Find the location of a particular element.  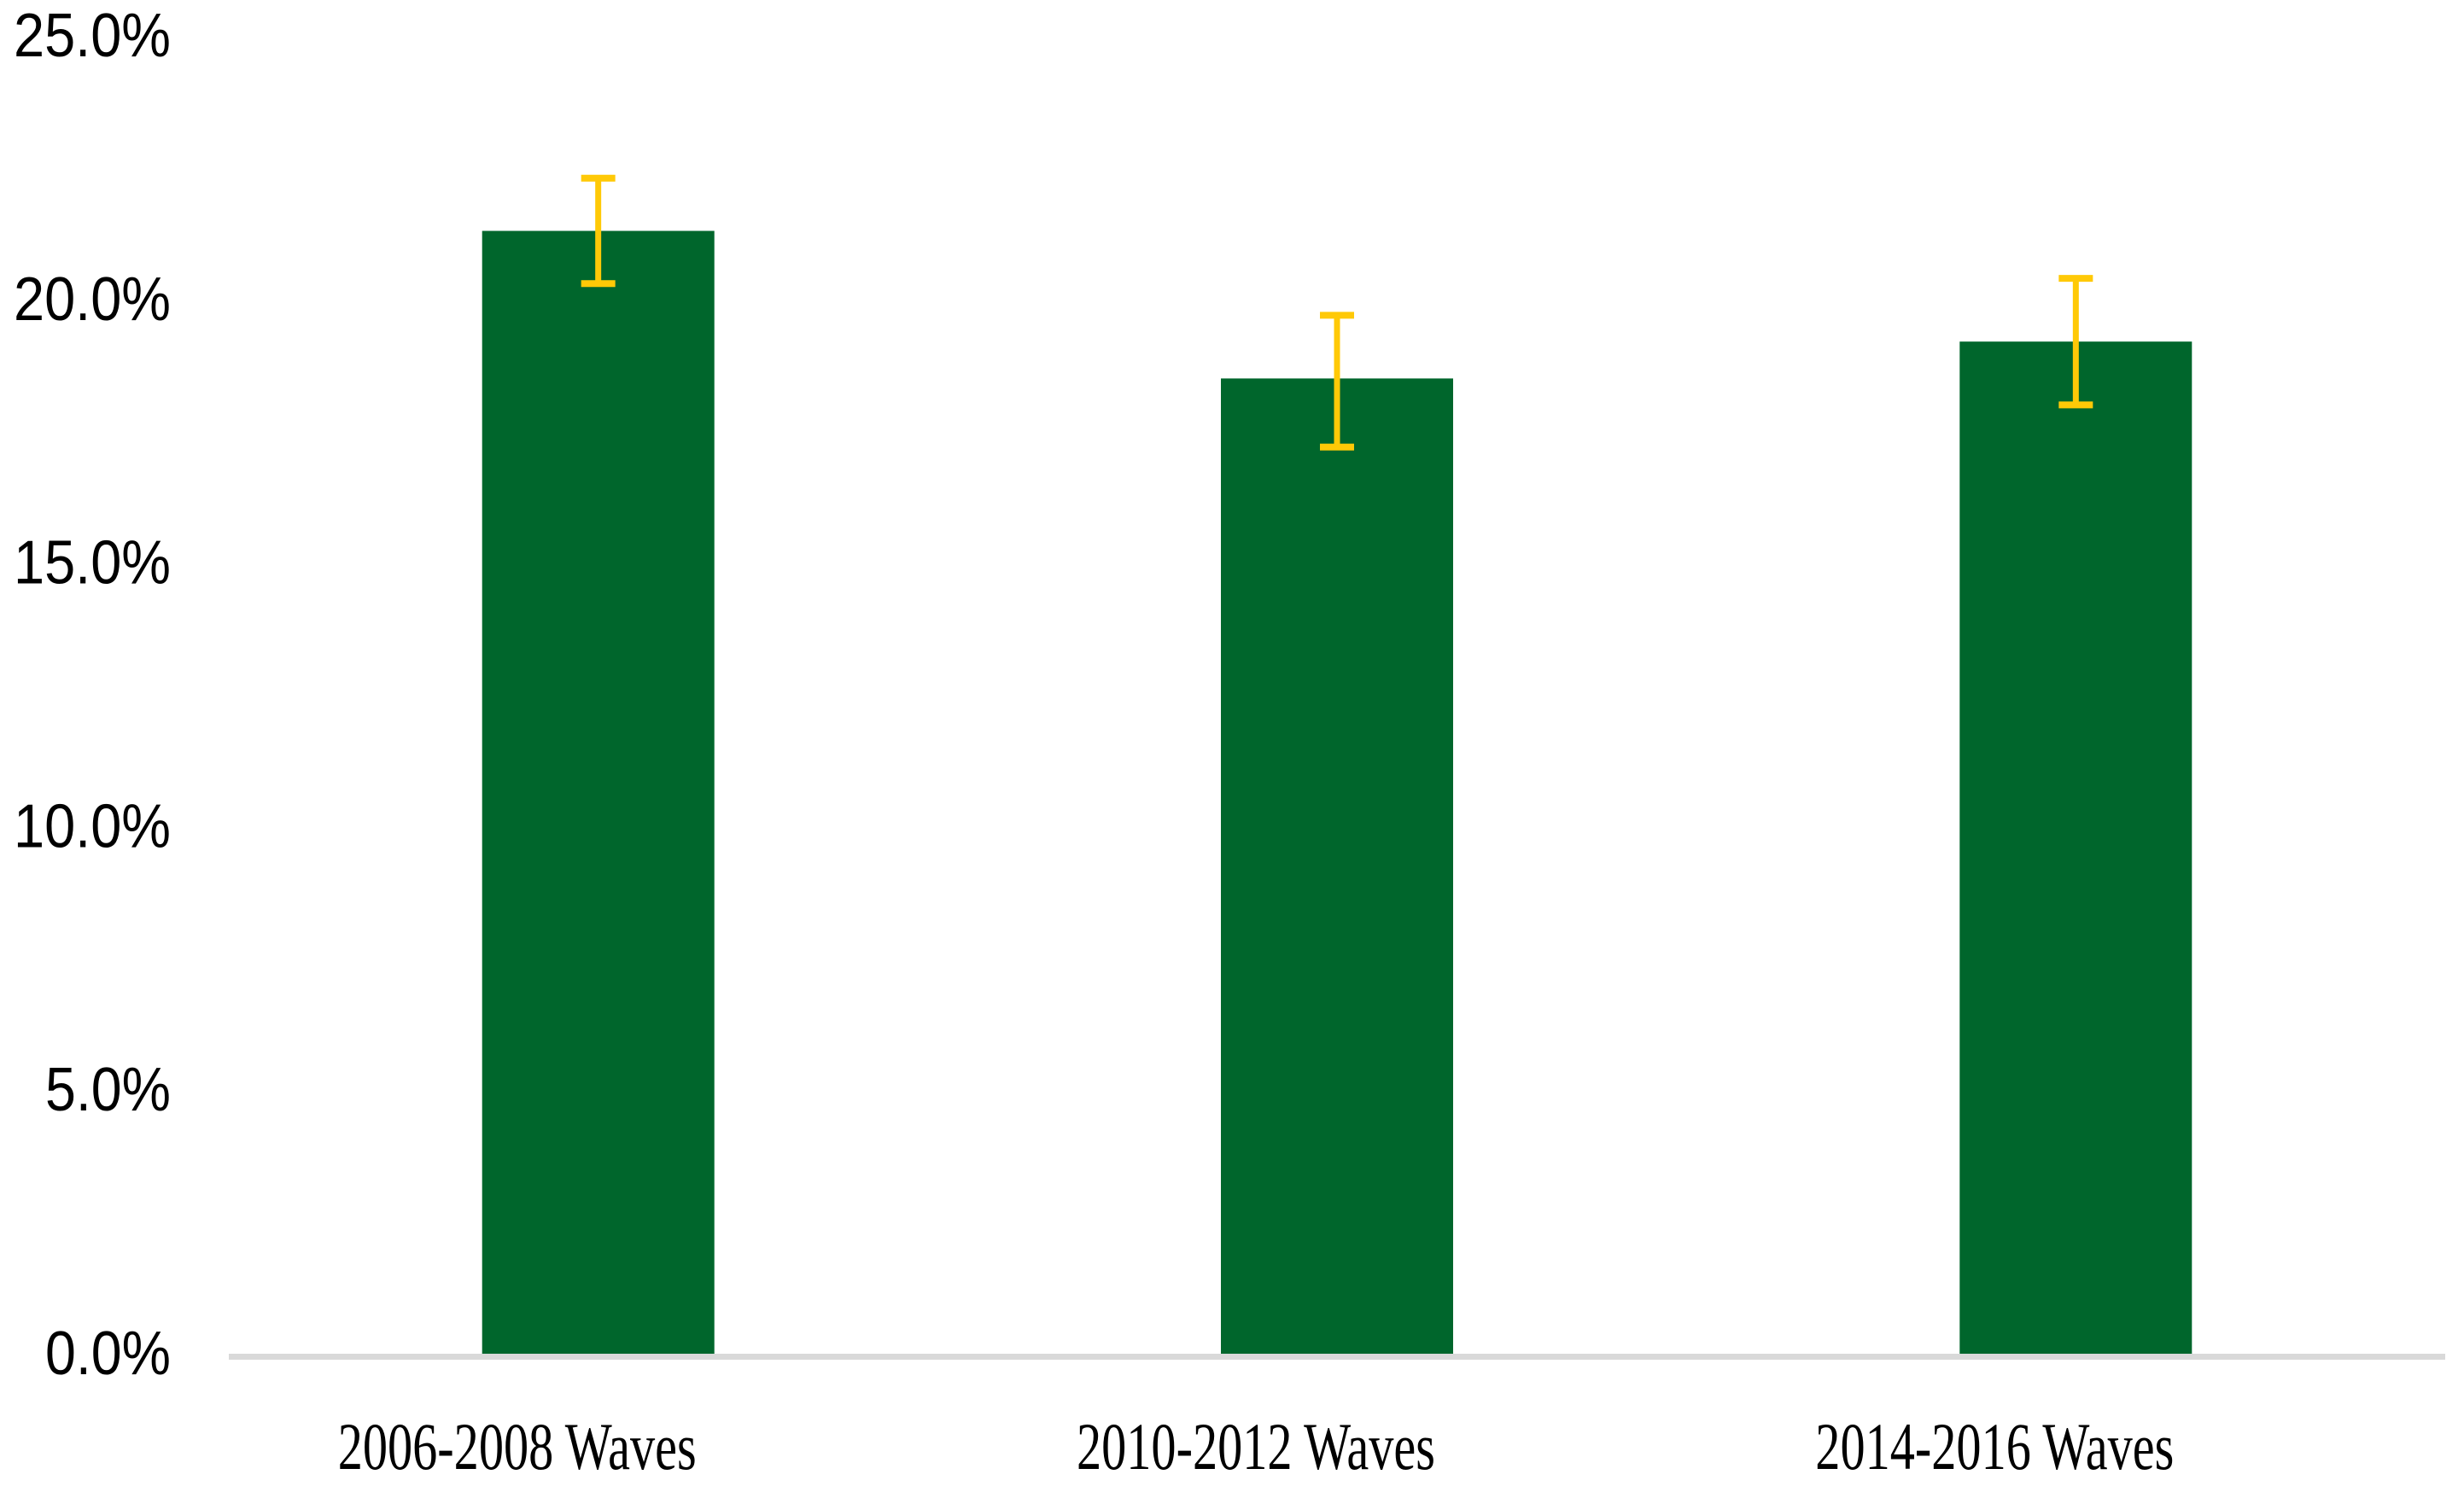

y-axis-tick-label: 20.0% is located at coordinates (92, 299).